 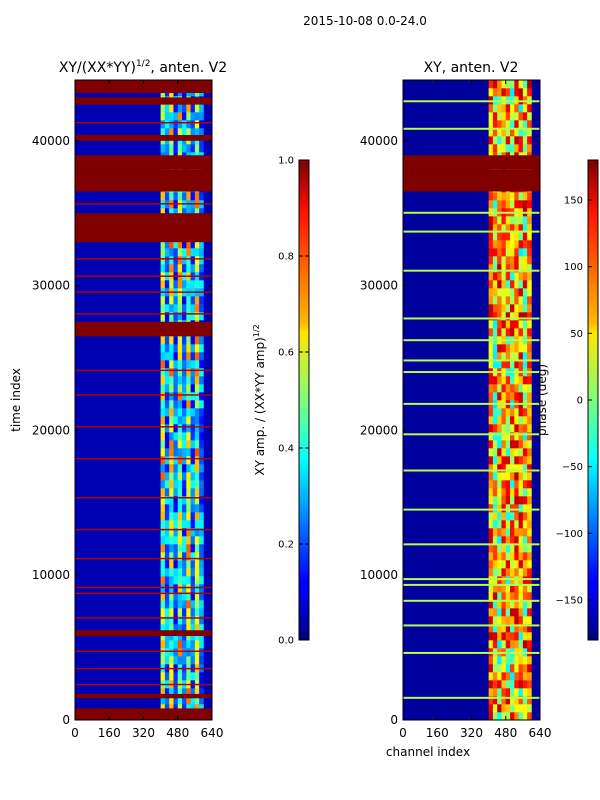 What do you see at coordinates (540, 733) in the screenshot?
I see `x-tick-label: 640` at bounding box center [540, 733].